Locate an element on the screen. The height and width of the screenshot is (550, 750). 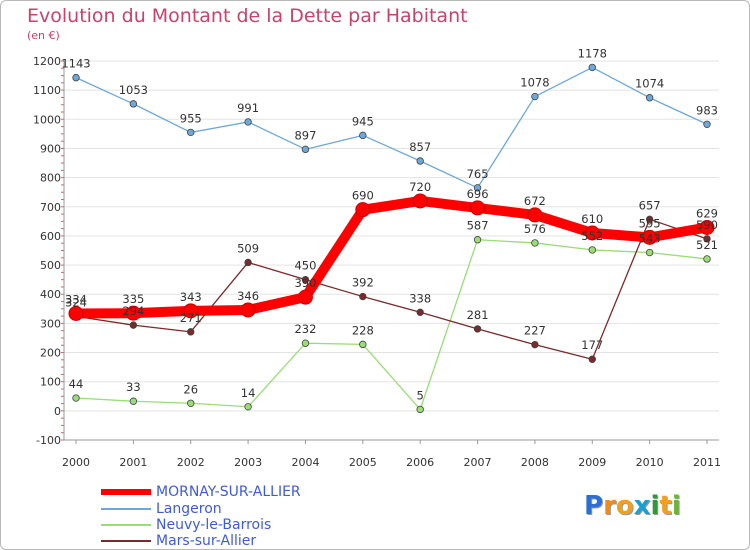
x-tick-label: 2001 is located at coordinates (133, 462).